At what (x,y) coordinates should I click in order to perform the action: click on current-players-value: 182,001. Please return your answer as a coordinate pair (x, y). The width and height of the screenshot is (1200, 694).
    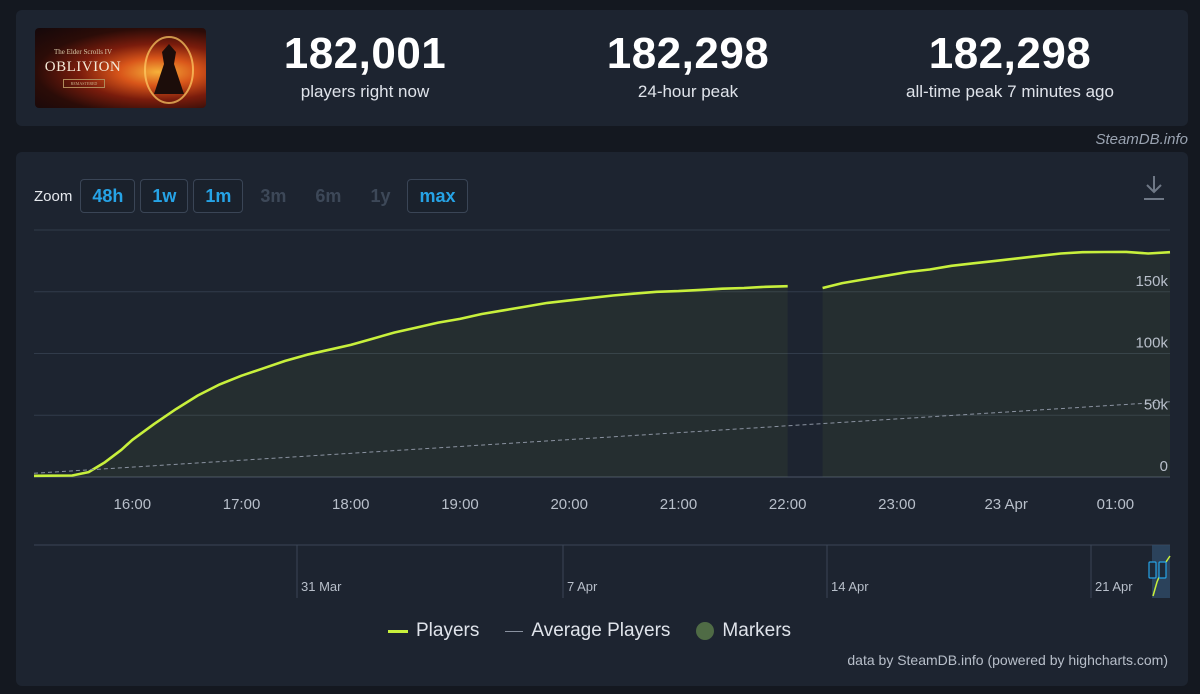
    Looking at the image, I should click on (365, 53).